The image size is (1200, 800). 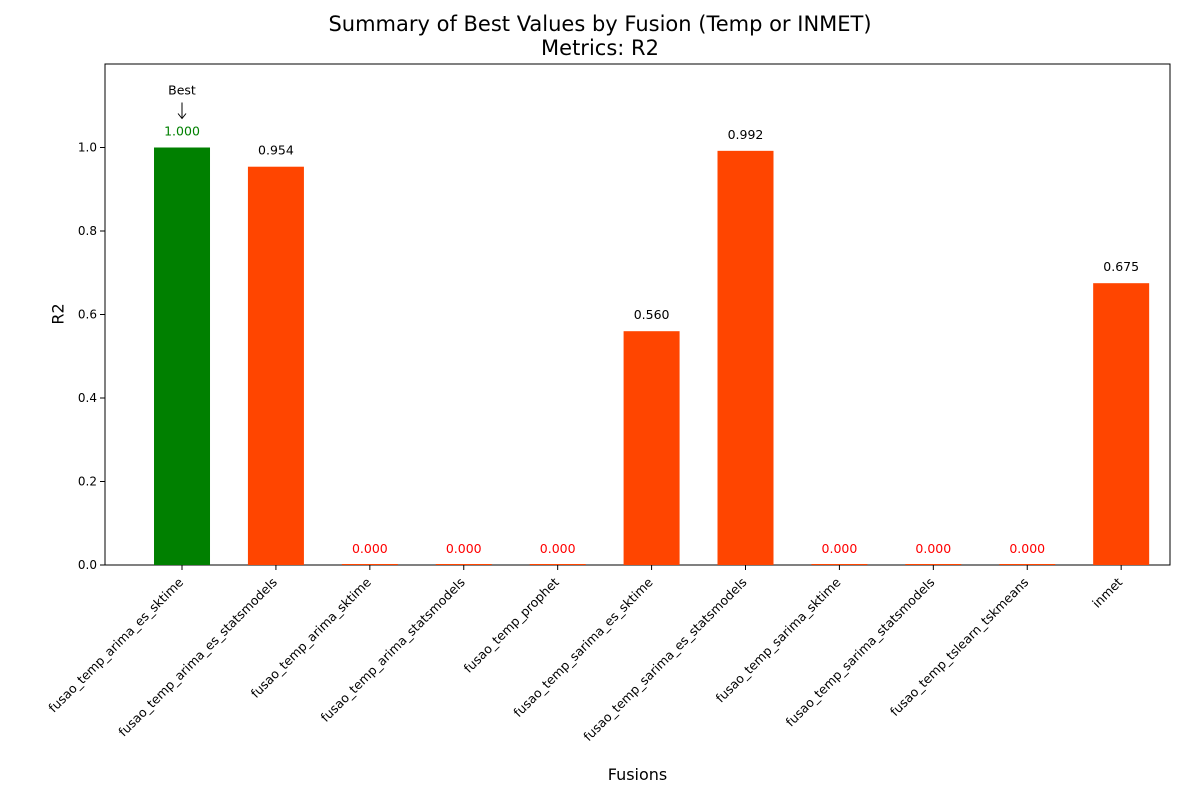 What do you see at coordinates (276, 150) in the screenshot?
I see `data-label: 0.954` at bounding box center [276, 150].